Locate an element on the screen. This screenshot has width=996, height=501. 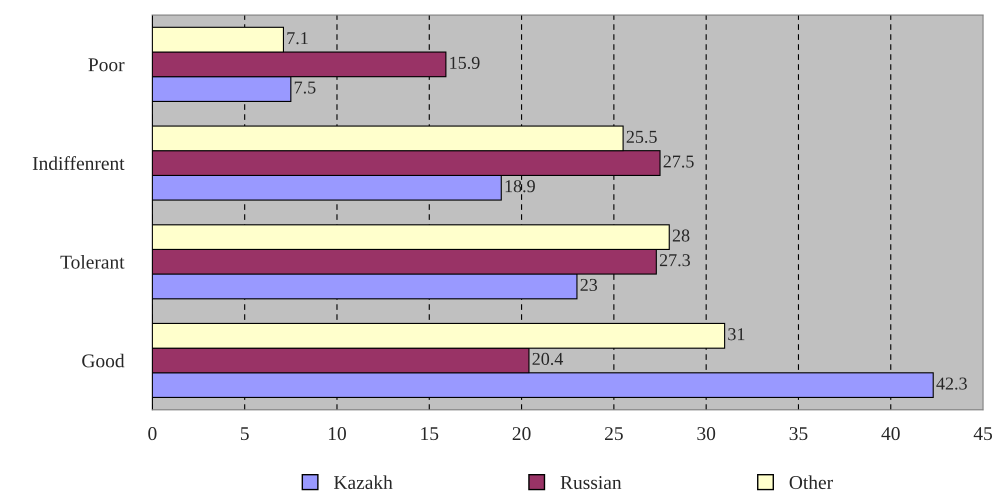
data-label: 15.9 is located at coordinates (465, 62).